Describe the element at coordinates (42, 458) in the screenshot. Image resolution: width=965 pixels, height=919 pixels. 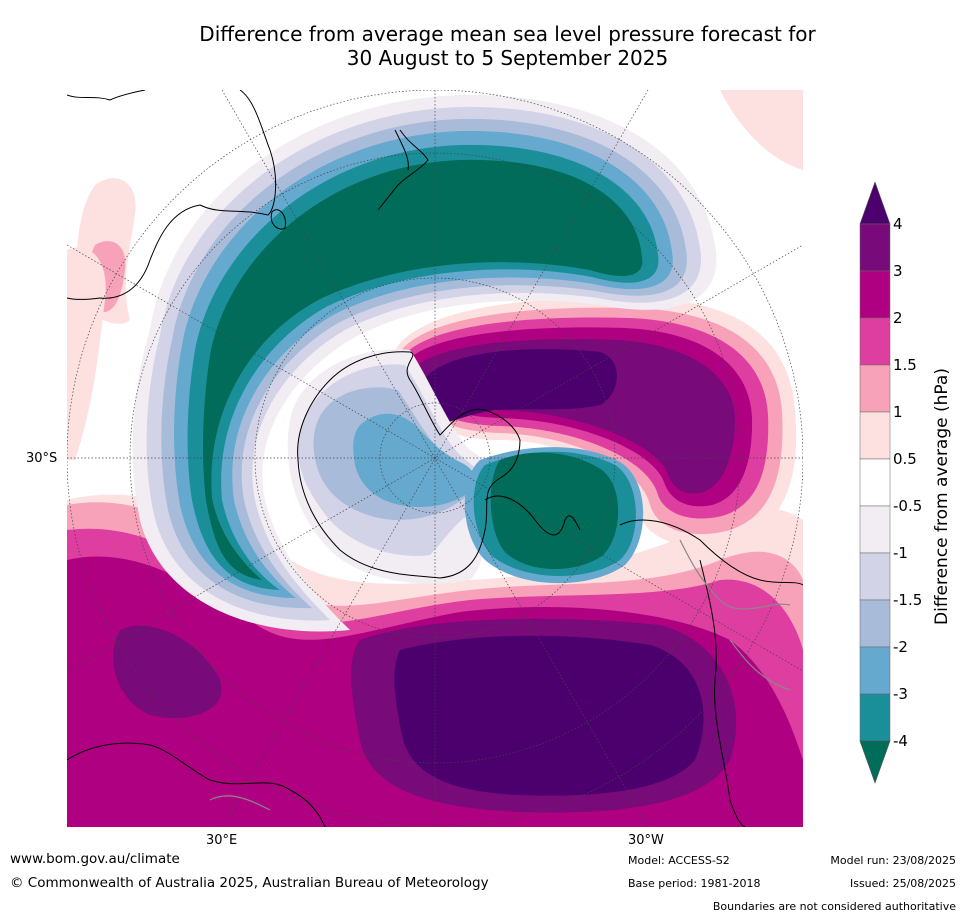
I see `latitude-label-30s: 30°S` at that location.